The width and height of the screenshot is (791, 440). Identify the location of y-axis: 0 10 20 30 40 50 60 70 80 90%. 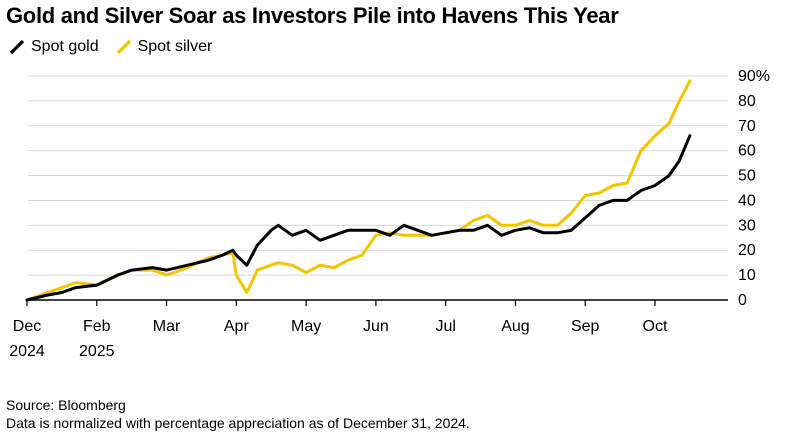
(754, 188).